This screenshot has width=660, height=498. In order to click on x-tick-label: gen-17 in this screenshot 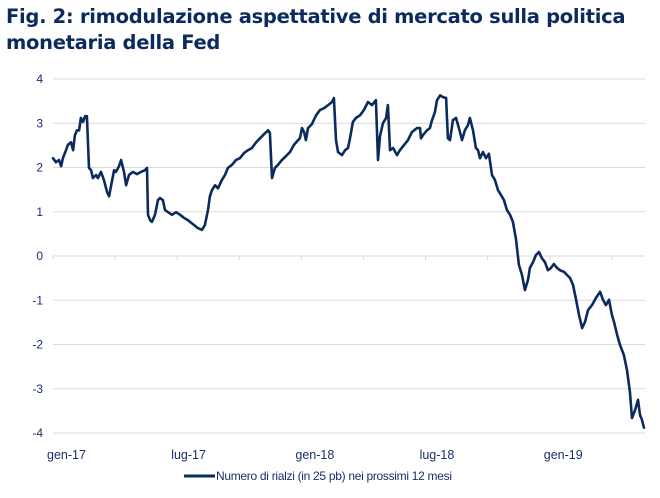, I will do `click(66, 455)`.